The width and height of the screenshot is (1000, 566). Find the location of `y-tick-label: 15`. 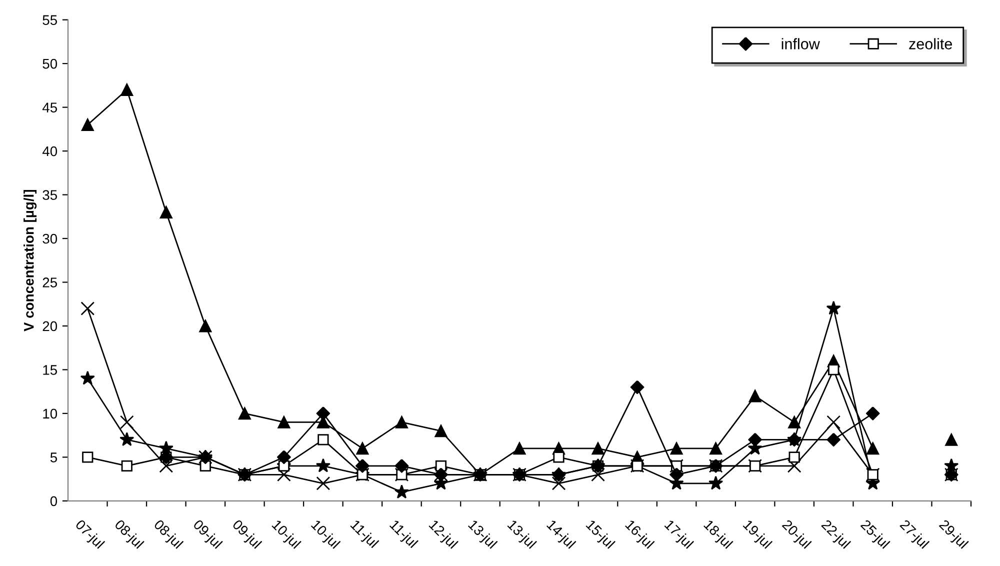

y-tick-label: 15 is located at coordinates (50, 370).